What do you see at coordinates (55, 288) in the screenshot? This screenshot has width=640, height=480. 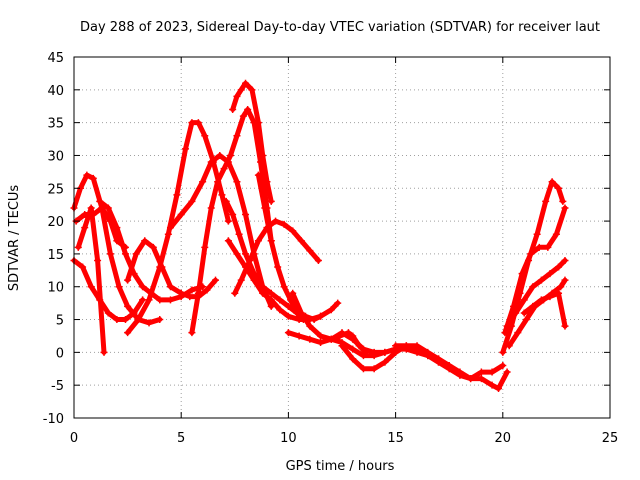 I see `y-tick-label: 10` at bounding box center [55, 288].